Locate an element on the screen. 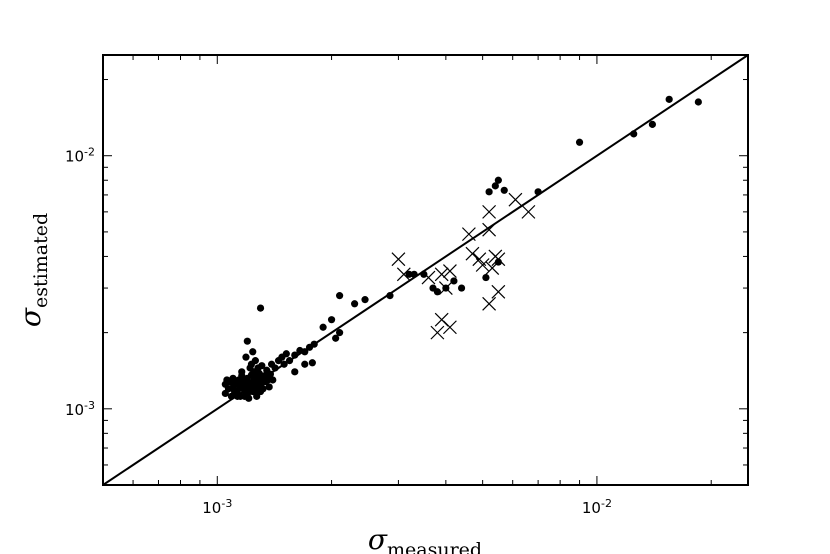 This screenshot has height=554, width=830. x-axis-label: σmeasured is located at coordinates (425, 538).